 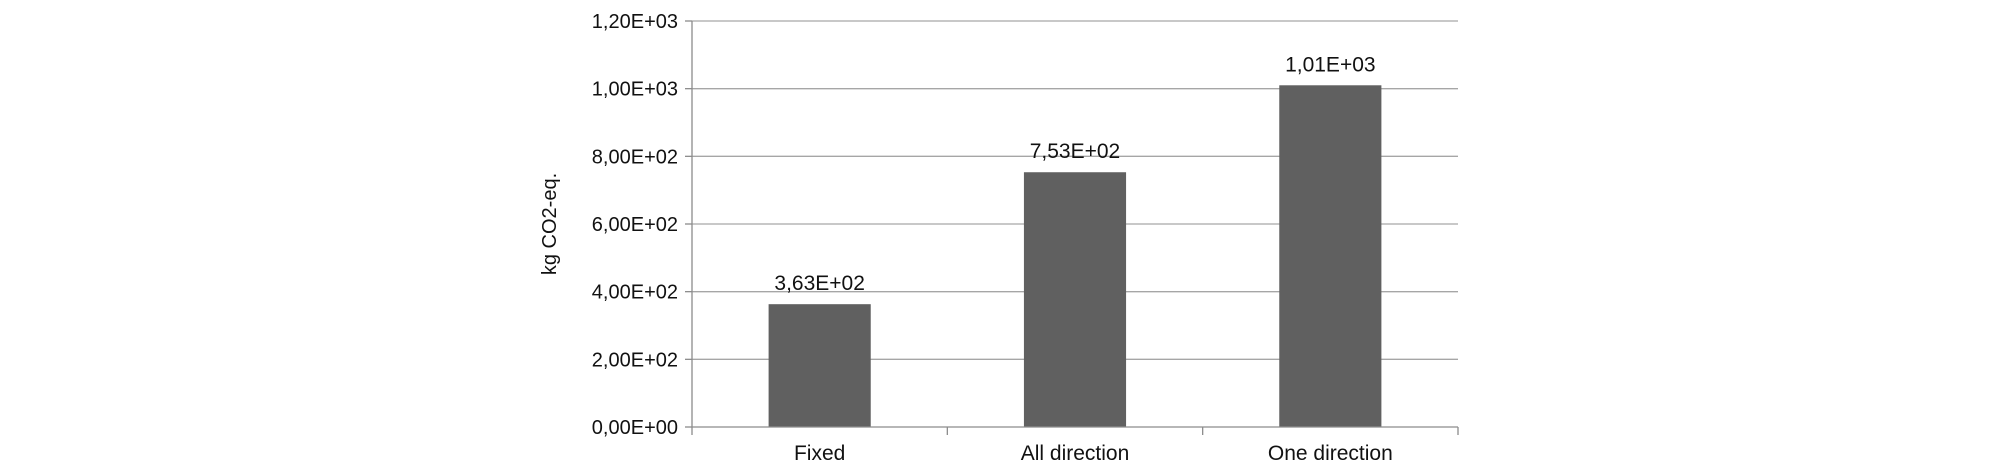 What do you see at coordinates (635, 293) in the screenshot?
I see `y-tick-label: 4,00E+02` at bounding box center [635, 293].